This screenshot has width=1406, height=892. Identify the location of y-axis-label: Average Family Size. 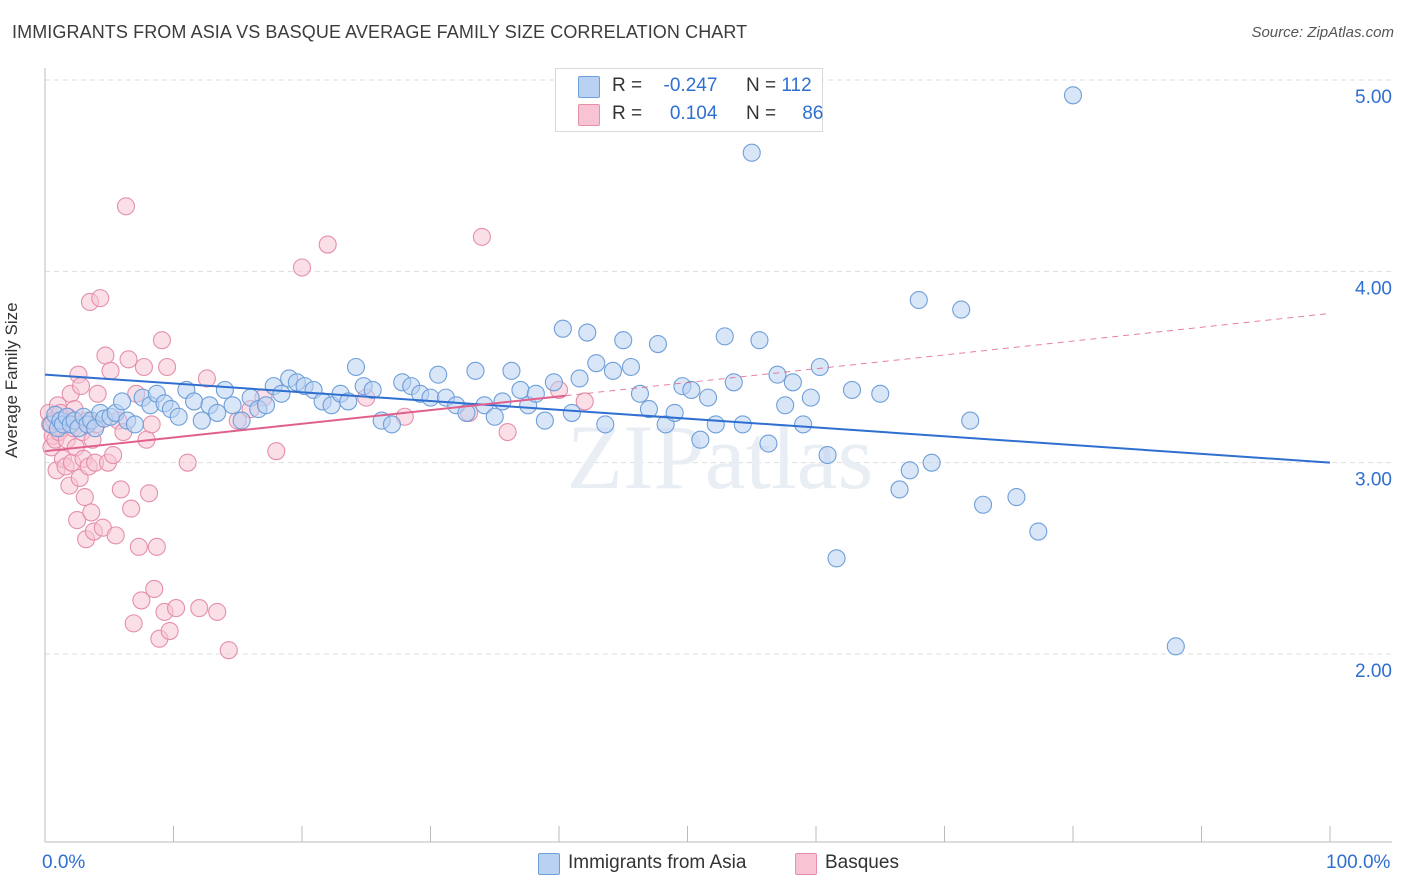
(11, 380).